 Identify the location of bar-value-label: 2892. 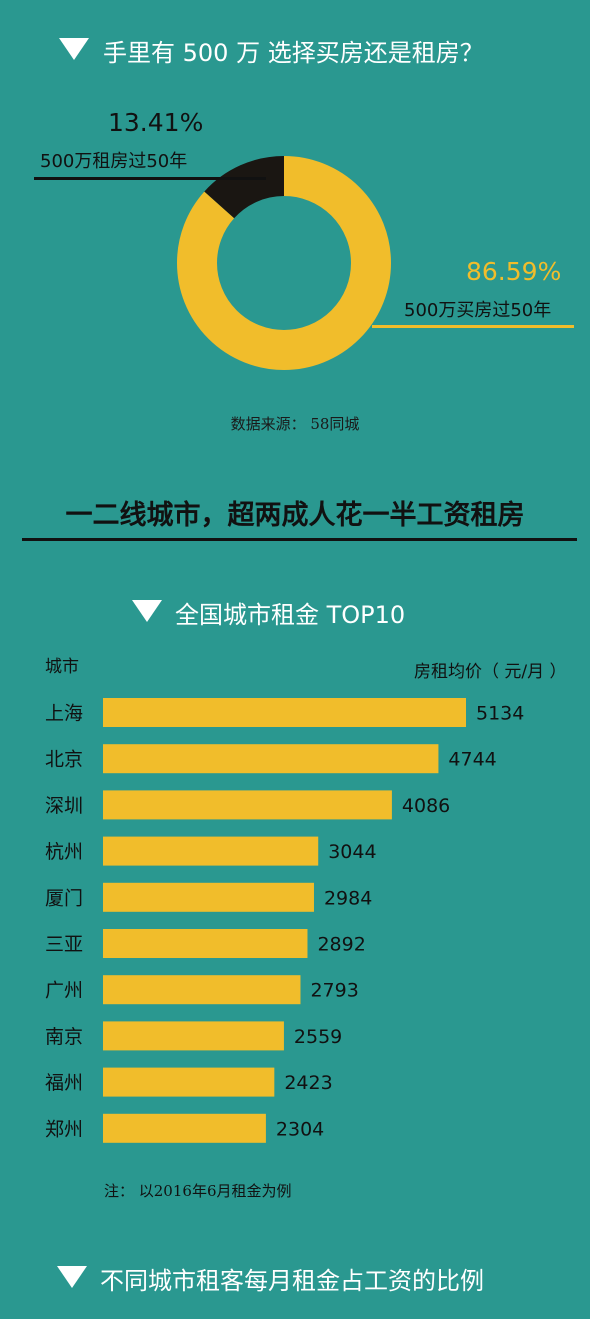
(341, 945).